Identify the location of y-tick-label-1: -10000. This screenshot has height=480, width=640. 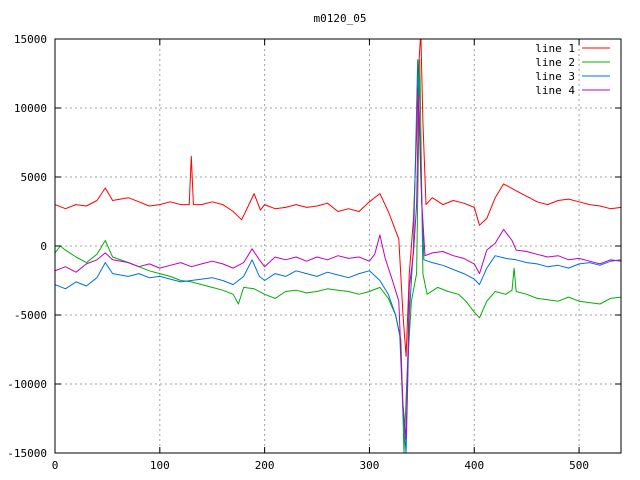
(27, 384).